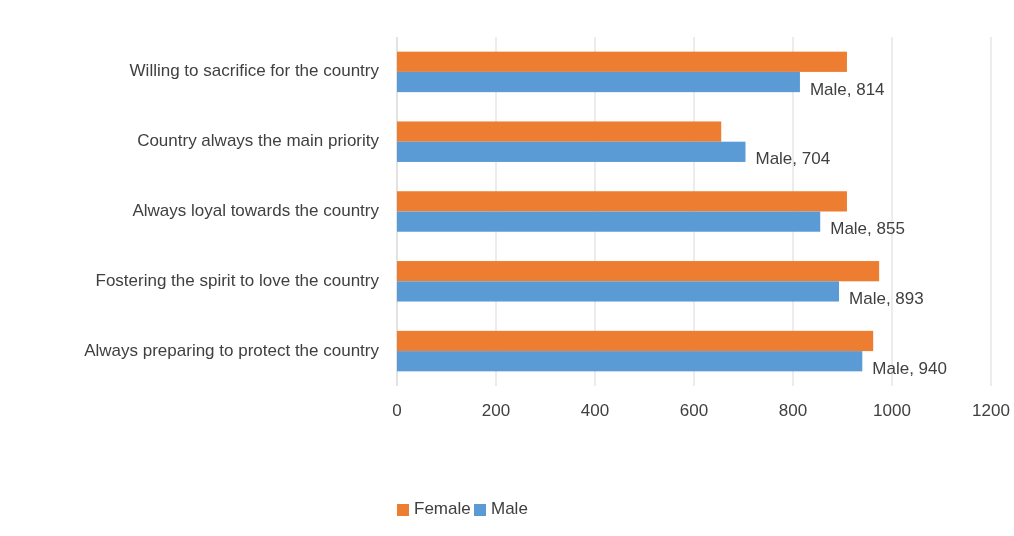  I want to click on y-tick-label: Always loyal towards the country, so click(256, 210).